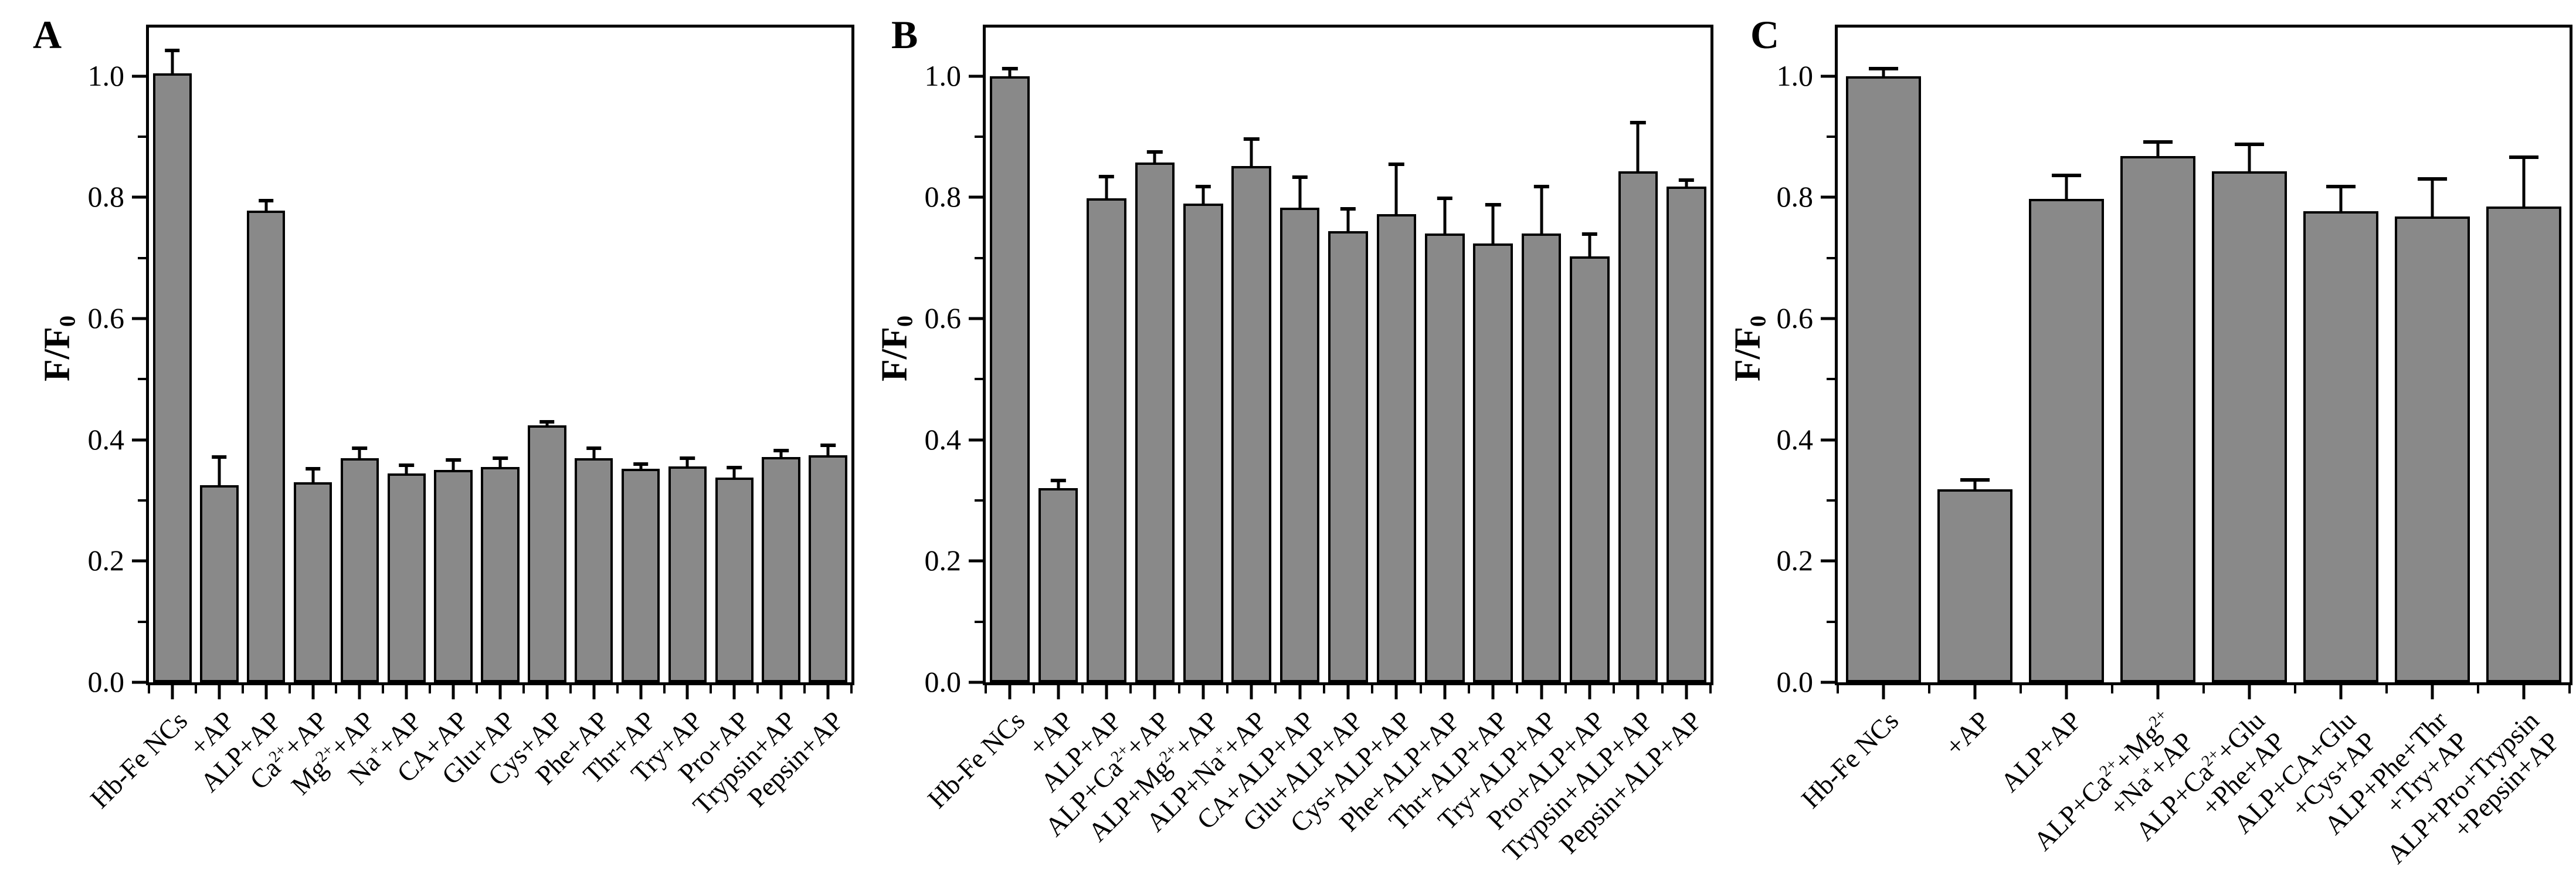 This screenshot has height=890, width=2576. I want to click on panel-letter-c: C, so click(1765, 34).